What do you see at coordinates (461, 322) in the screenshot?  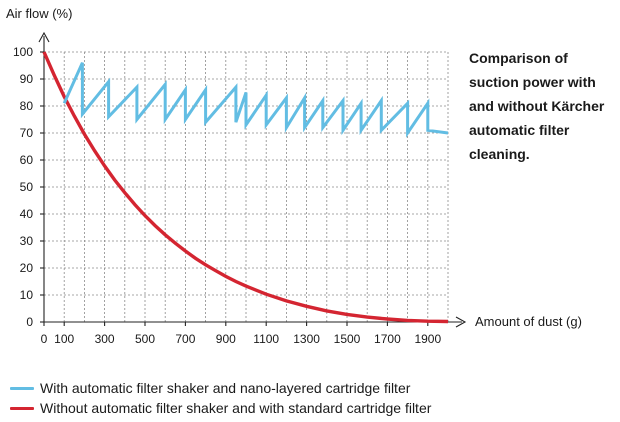 I see `x-axis-arrow-icon` at bounding box center [461, 322].